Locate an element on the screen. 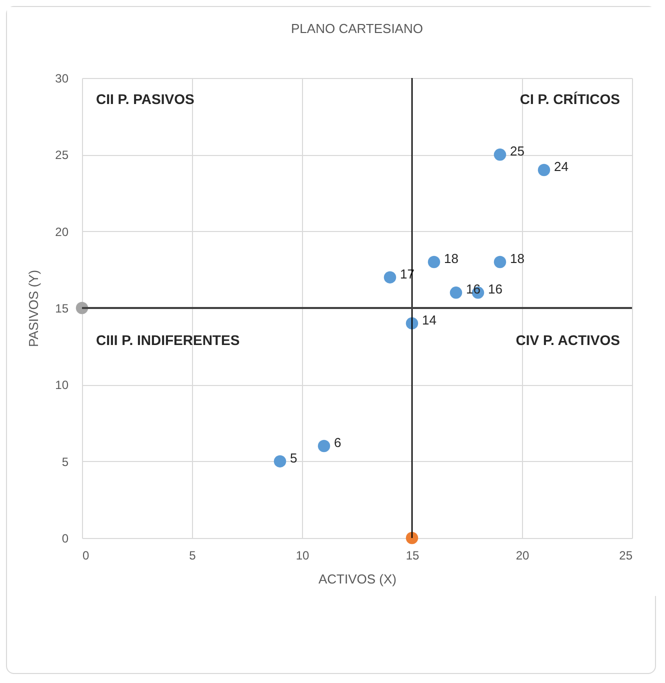 This screenshot has height=683, width=665. y-tick-label: 5 is located at coordinates (65, 461).